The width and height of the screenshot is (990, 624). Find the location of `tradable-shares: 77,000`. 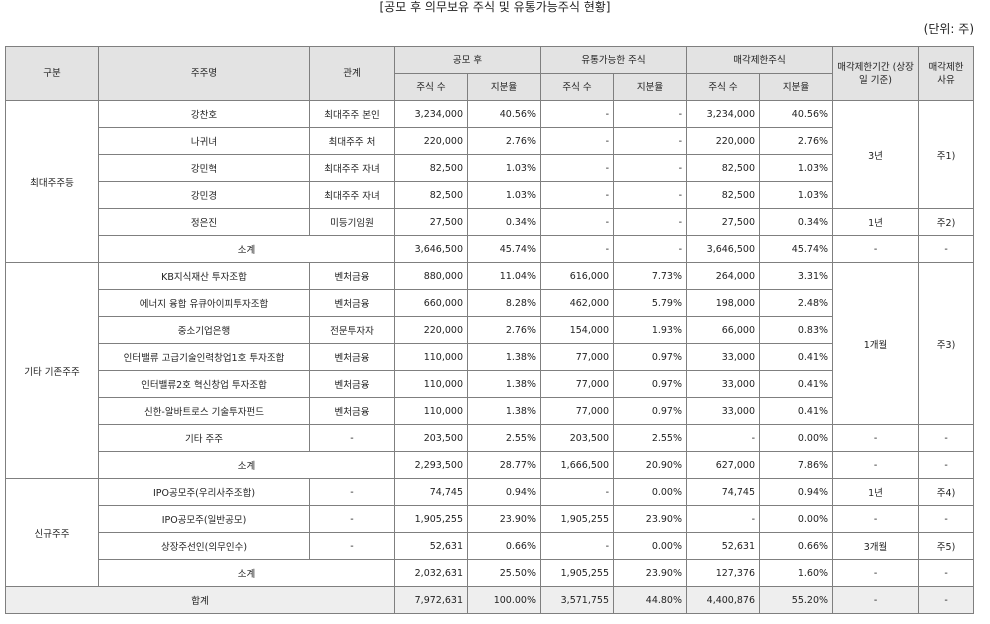

tradable-shares: 77,000 is located at coordinates (577, 411).